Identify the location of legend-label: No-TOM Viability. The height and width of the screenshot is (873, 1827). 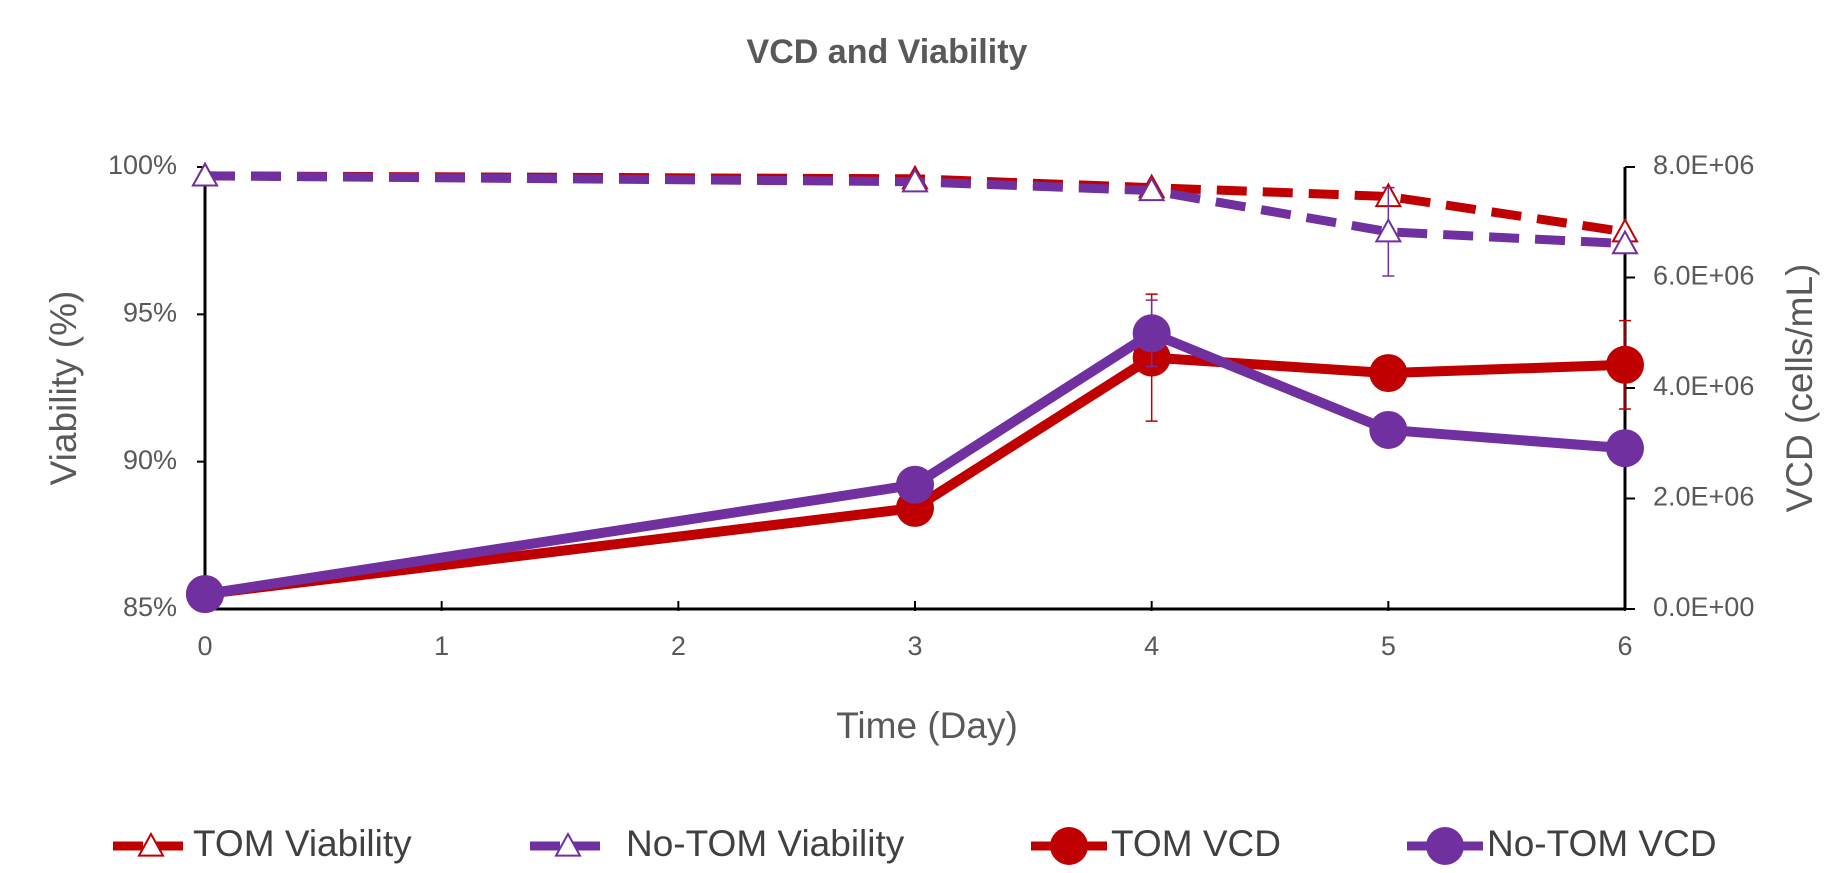
(765, 843).